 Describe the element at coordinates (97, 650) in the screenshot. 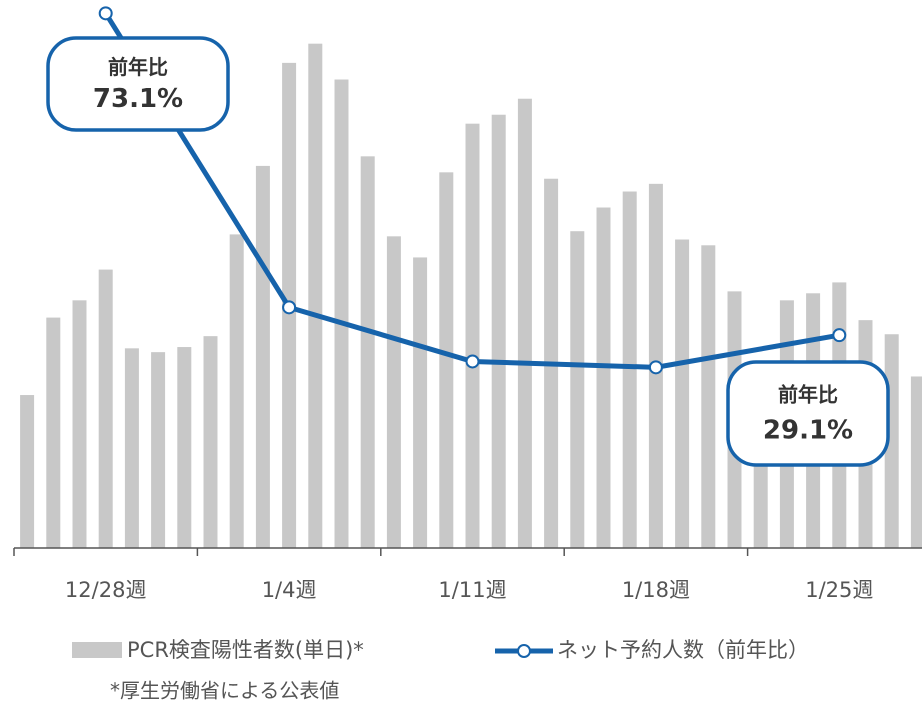

I see `legend-swatch` at that location.